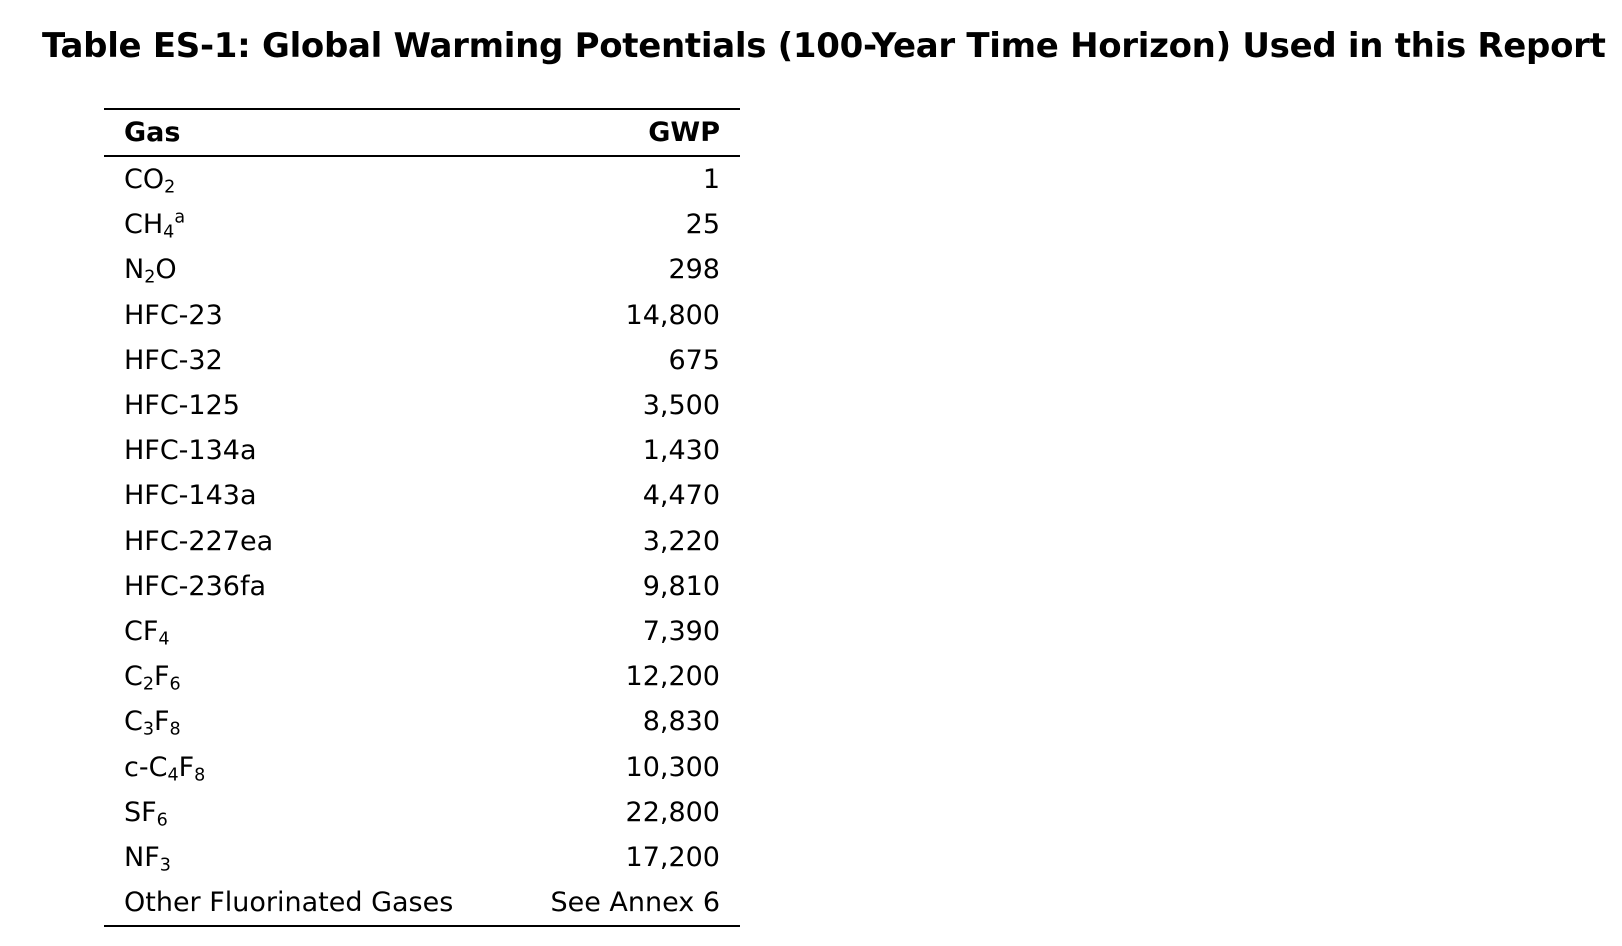 The height and width of the screenshot is (946, 1622). I want to click on gas-name-cell: N2O, so click(307, 269).